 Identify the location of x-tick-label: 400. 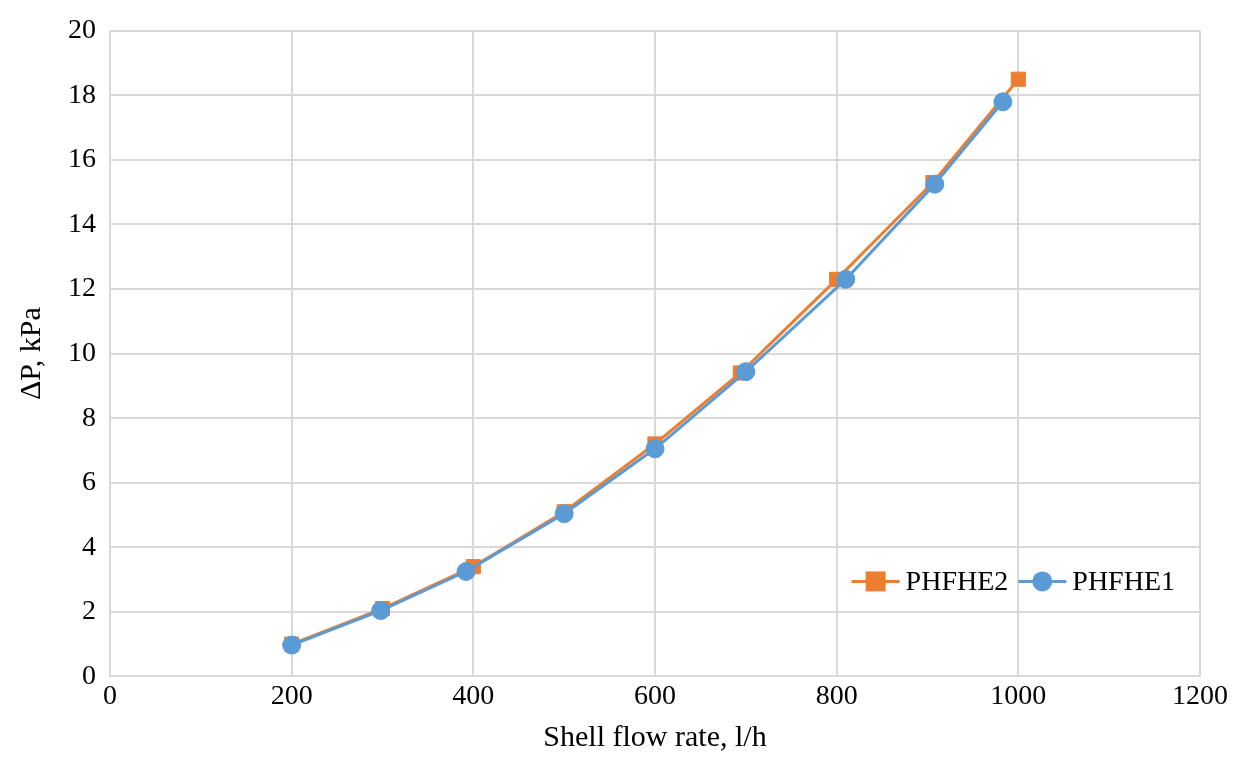
(473, 694).